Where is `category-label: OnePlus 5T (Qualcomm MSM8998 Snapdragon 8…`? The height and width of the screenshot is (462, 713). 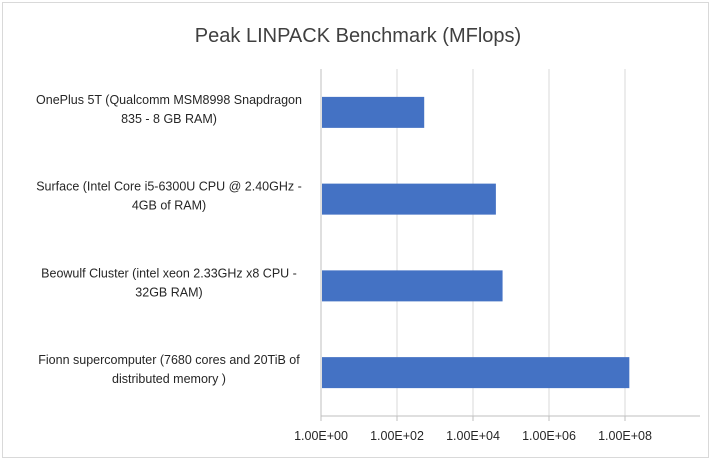
category-label: OnePlus 5T (Qualcomm MSM8998 Snapdragon 8… is located at coordinates (169, 109).